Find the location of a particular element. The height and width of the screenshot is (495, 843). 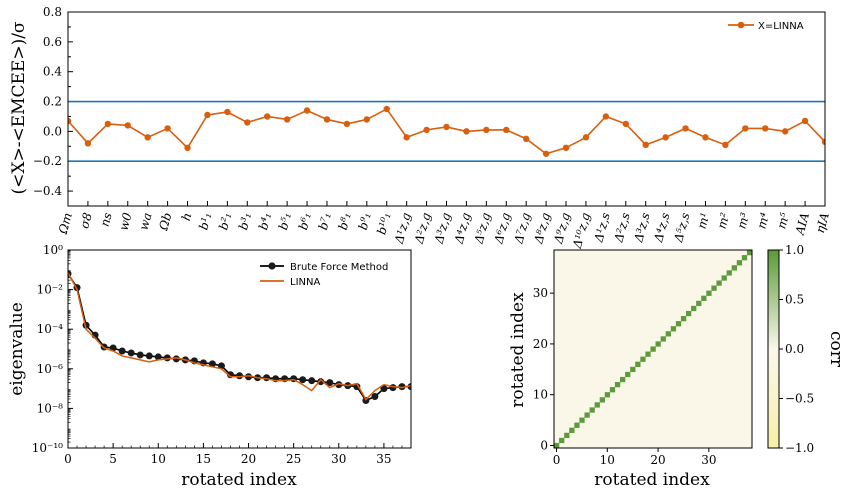

top-x-tick-label: b⁵₁ is located at coordinates (285, 221).